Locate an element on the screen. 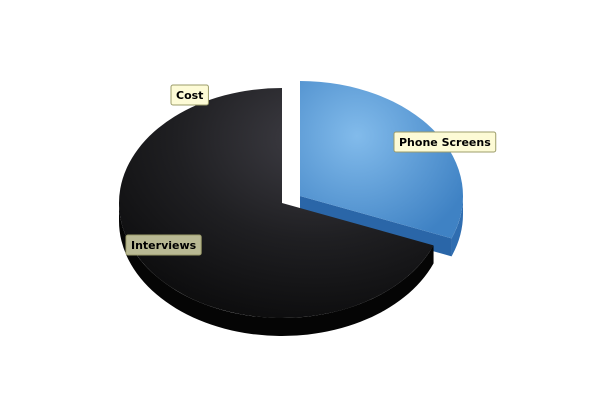  pie-label-text-interviews: Interviews is located at coordinates (164, 245).